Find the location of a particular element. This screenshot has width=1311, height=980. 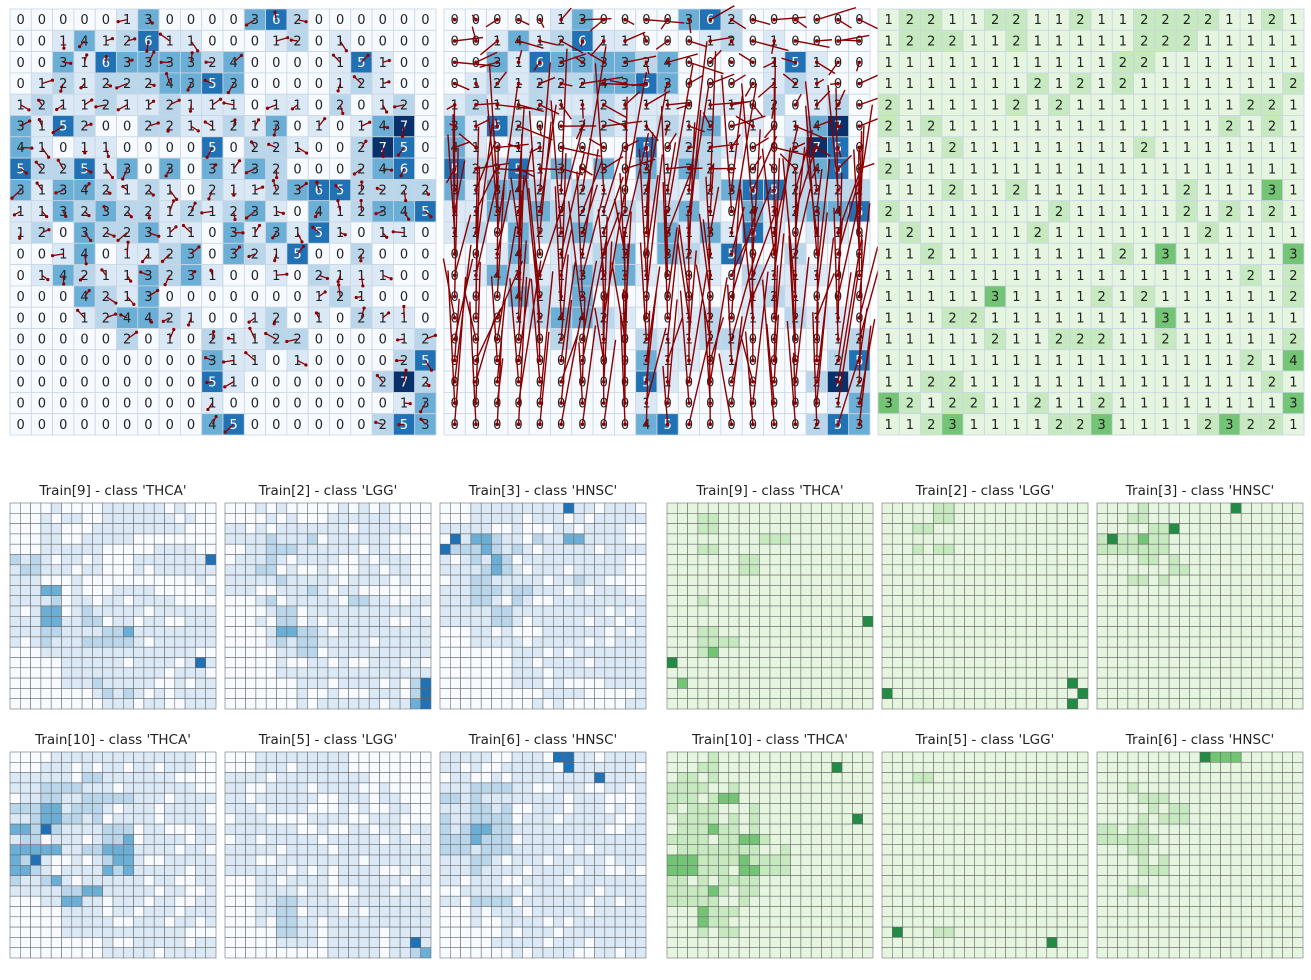

cell-value-label: 3 is located at coordinates (952, 425).